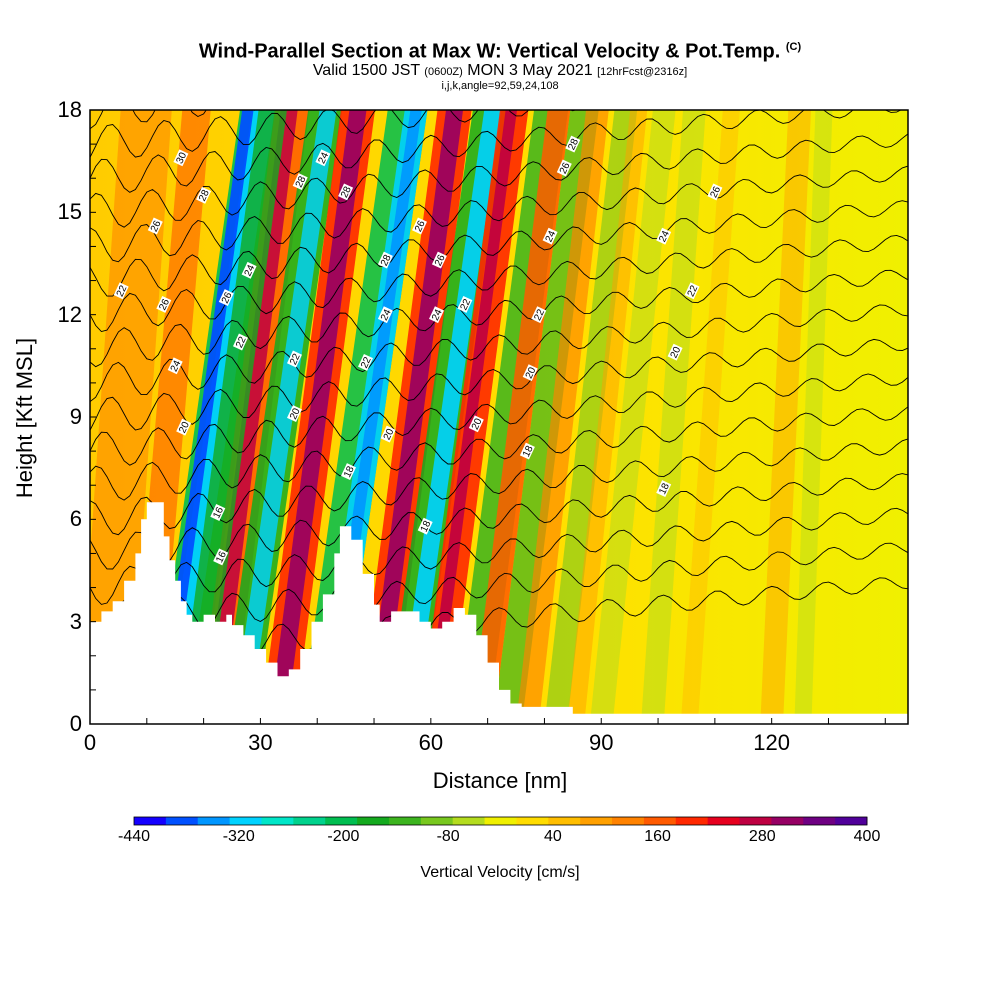 This screenshot has height=1000, width=1000. What do you see at coordinates (500, 872) in the screenshot?
I see `colorbar-label: Vertical Velocity [cm/s]` at bounding box center [500, 872].